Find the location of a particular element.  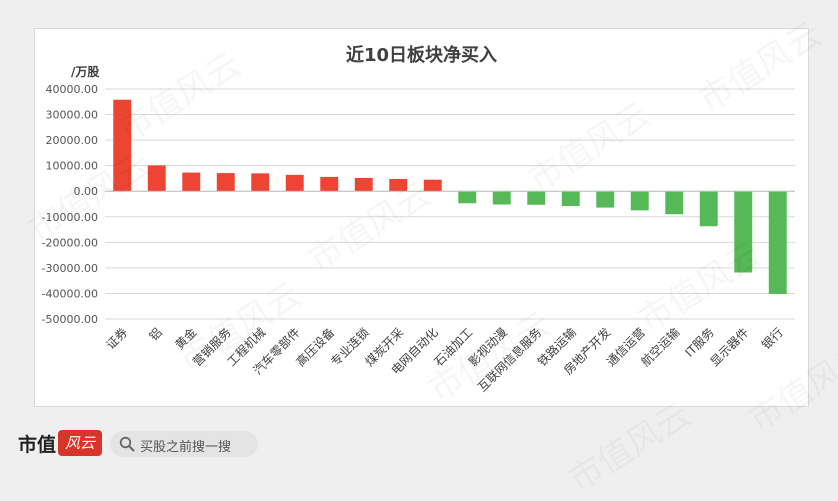

y-tick-label: -40000.00 is located at coordinates (70, 293).